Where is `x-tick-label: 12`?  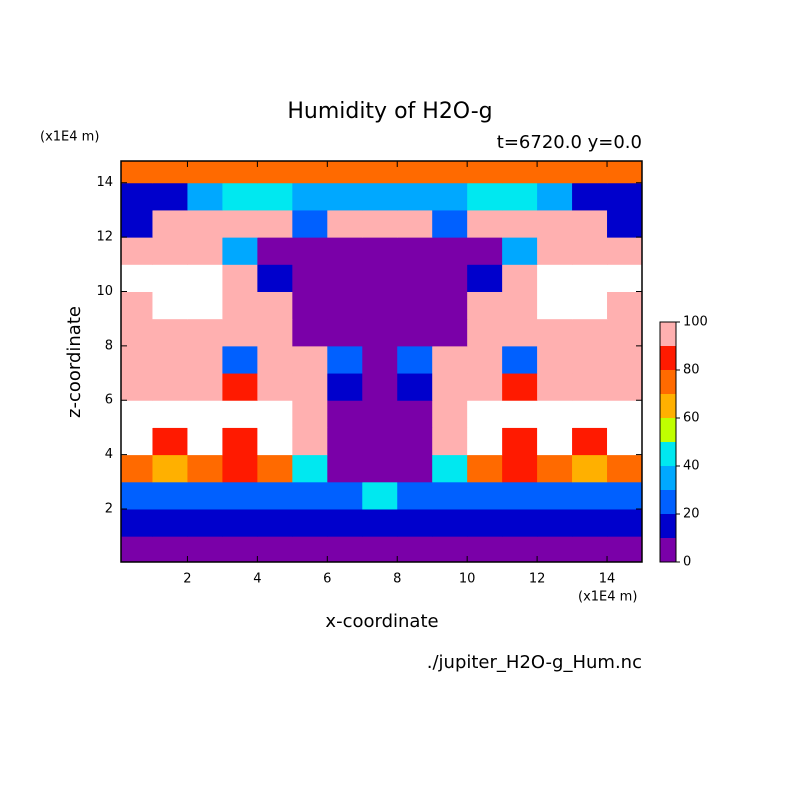
x-tick-label: 12 is located at coordinates (537, 579).